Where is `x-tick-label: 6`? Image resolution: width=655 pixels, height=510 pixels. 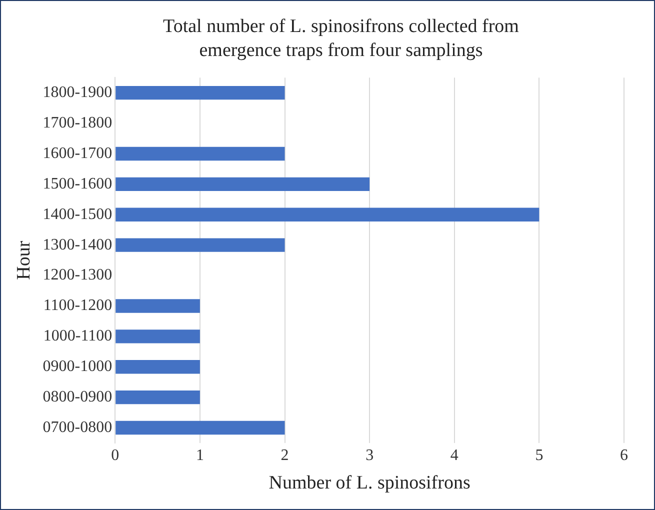
x-tick-label: 6 is located at coordinates (624, 455).